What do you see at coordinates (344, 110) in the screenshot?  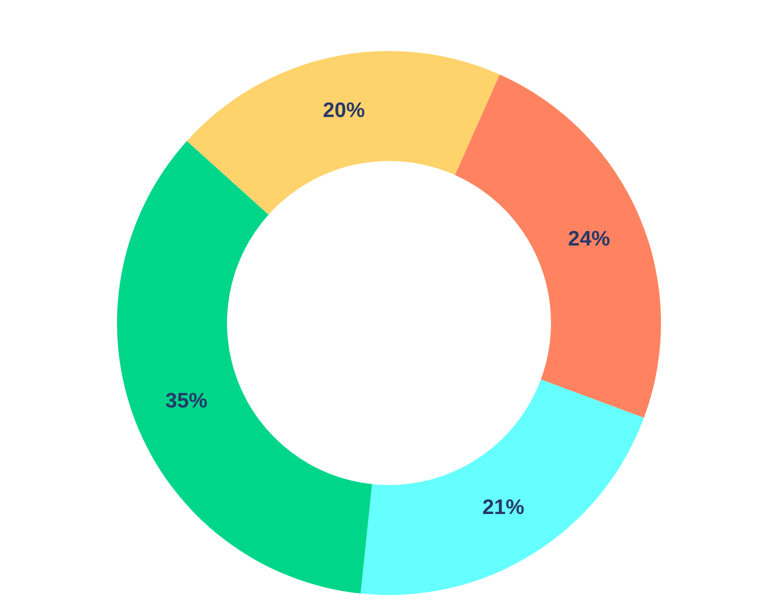 I see `data-label: 20%` at bounding box center [344, 110].